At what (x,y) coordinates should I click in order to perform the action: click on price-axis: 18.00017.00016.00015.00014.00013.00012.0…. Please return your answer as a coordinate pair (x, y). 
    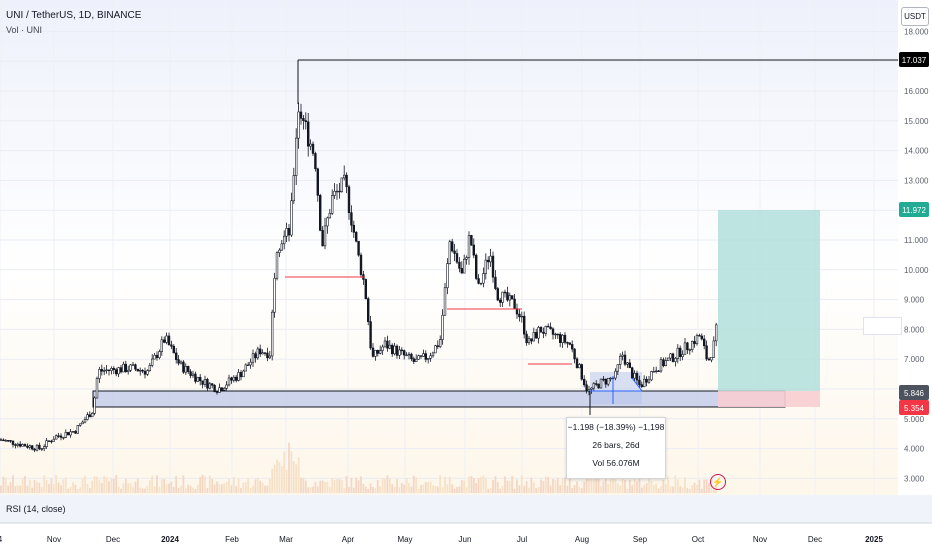
    Looking at the image, I should click on (914, 255).